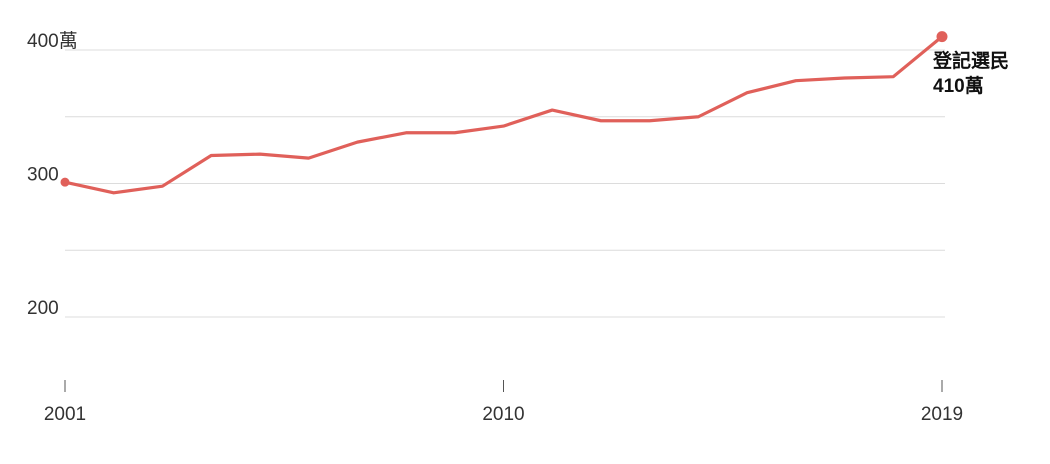 The width and height of the screenshot is (1050, 464). I want to click on x-tick-label-2001: 2001, so click(65, 414).